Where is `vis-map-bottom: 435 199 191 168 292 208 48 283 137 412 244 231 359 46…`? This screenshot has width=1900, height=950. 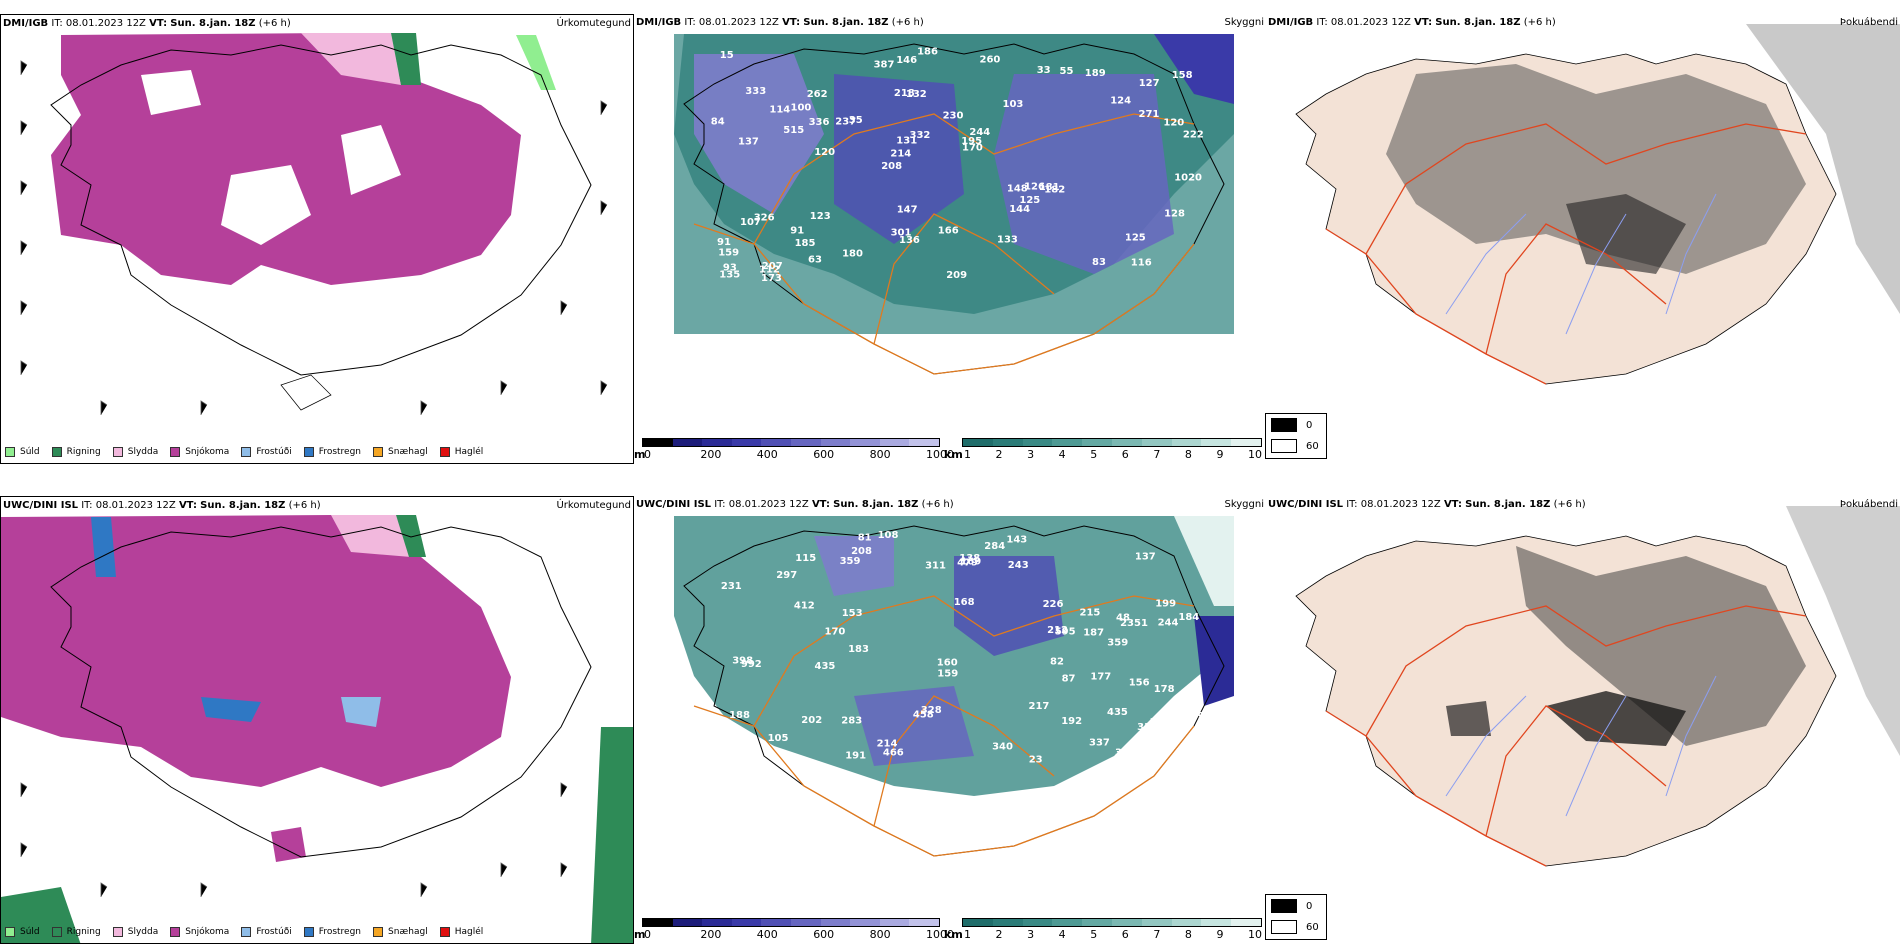 vis-map-bottom: 435 199 191 168 292 208 48 283 137 412 244 231 359 46… is located at coordinates (950, 721).